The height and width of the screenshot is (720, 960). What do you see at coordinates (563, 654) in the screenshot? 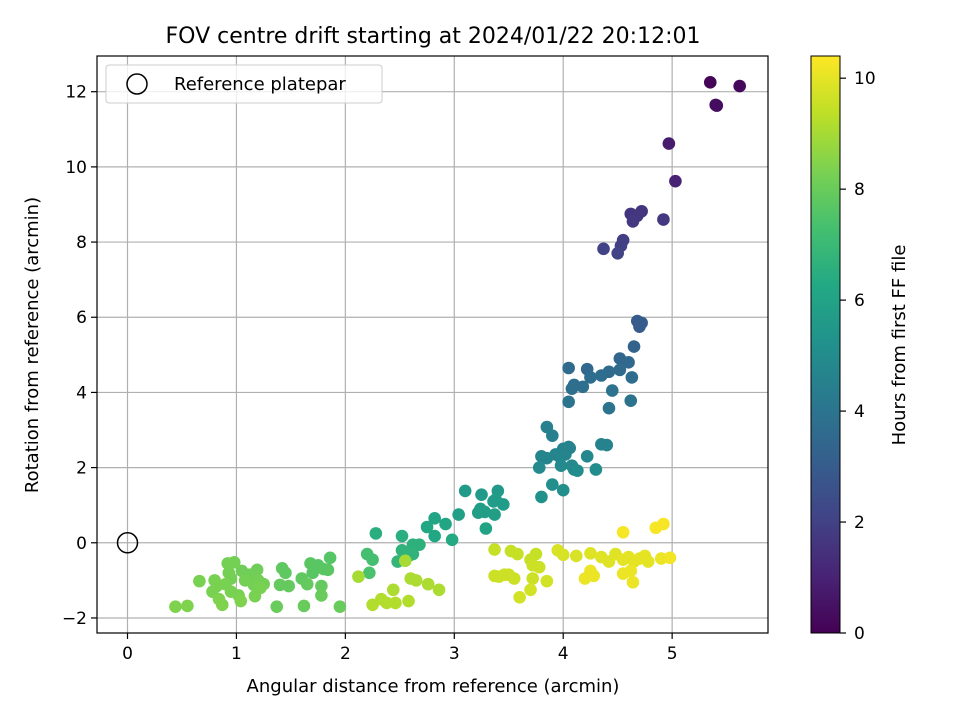
I see `x-tick-label: 4` at bounding box center [563, 654].